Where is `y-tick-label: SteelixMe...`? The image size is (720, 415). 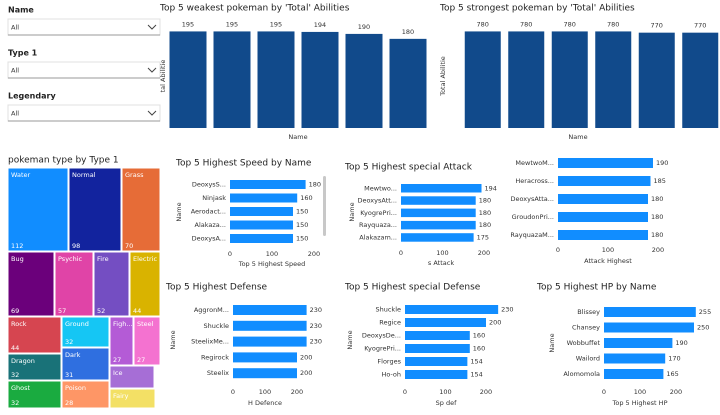
y-tick-label: SteelixMe... is located at coordinates (210, 342).